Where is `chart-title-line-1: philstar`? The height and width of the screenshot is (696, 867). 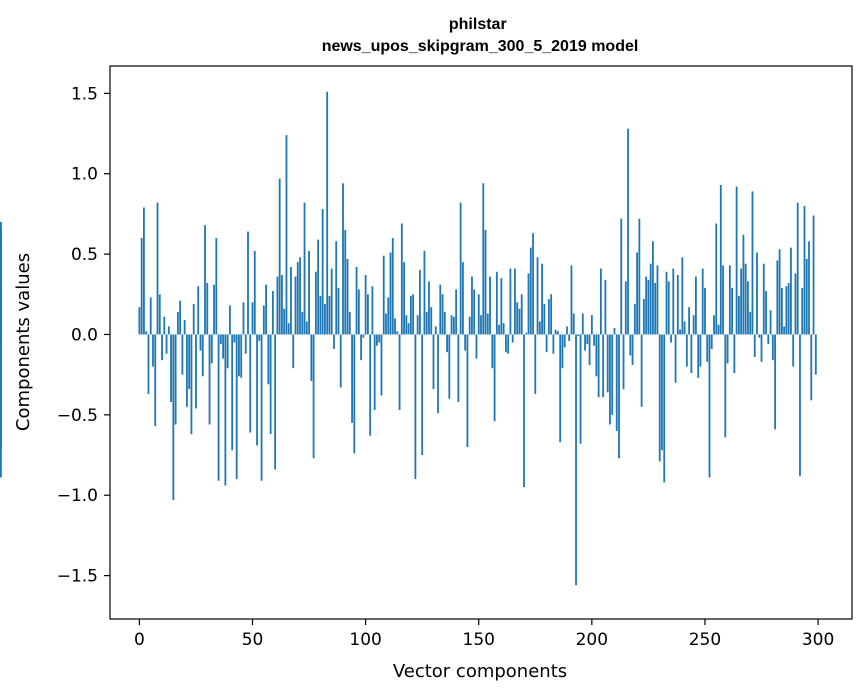 chart-title-line-1: philstar is located at coordinates (478, 24).